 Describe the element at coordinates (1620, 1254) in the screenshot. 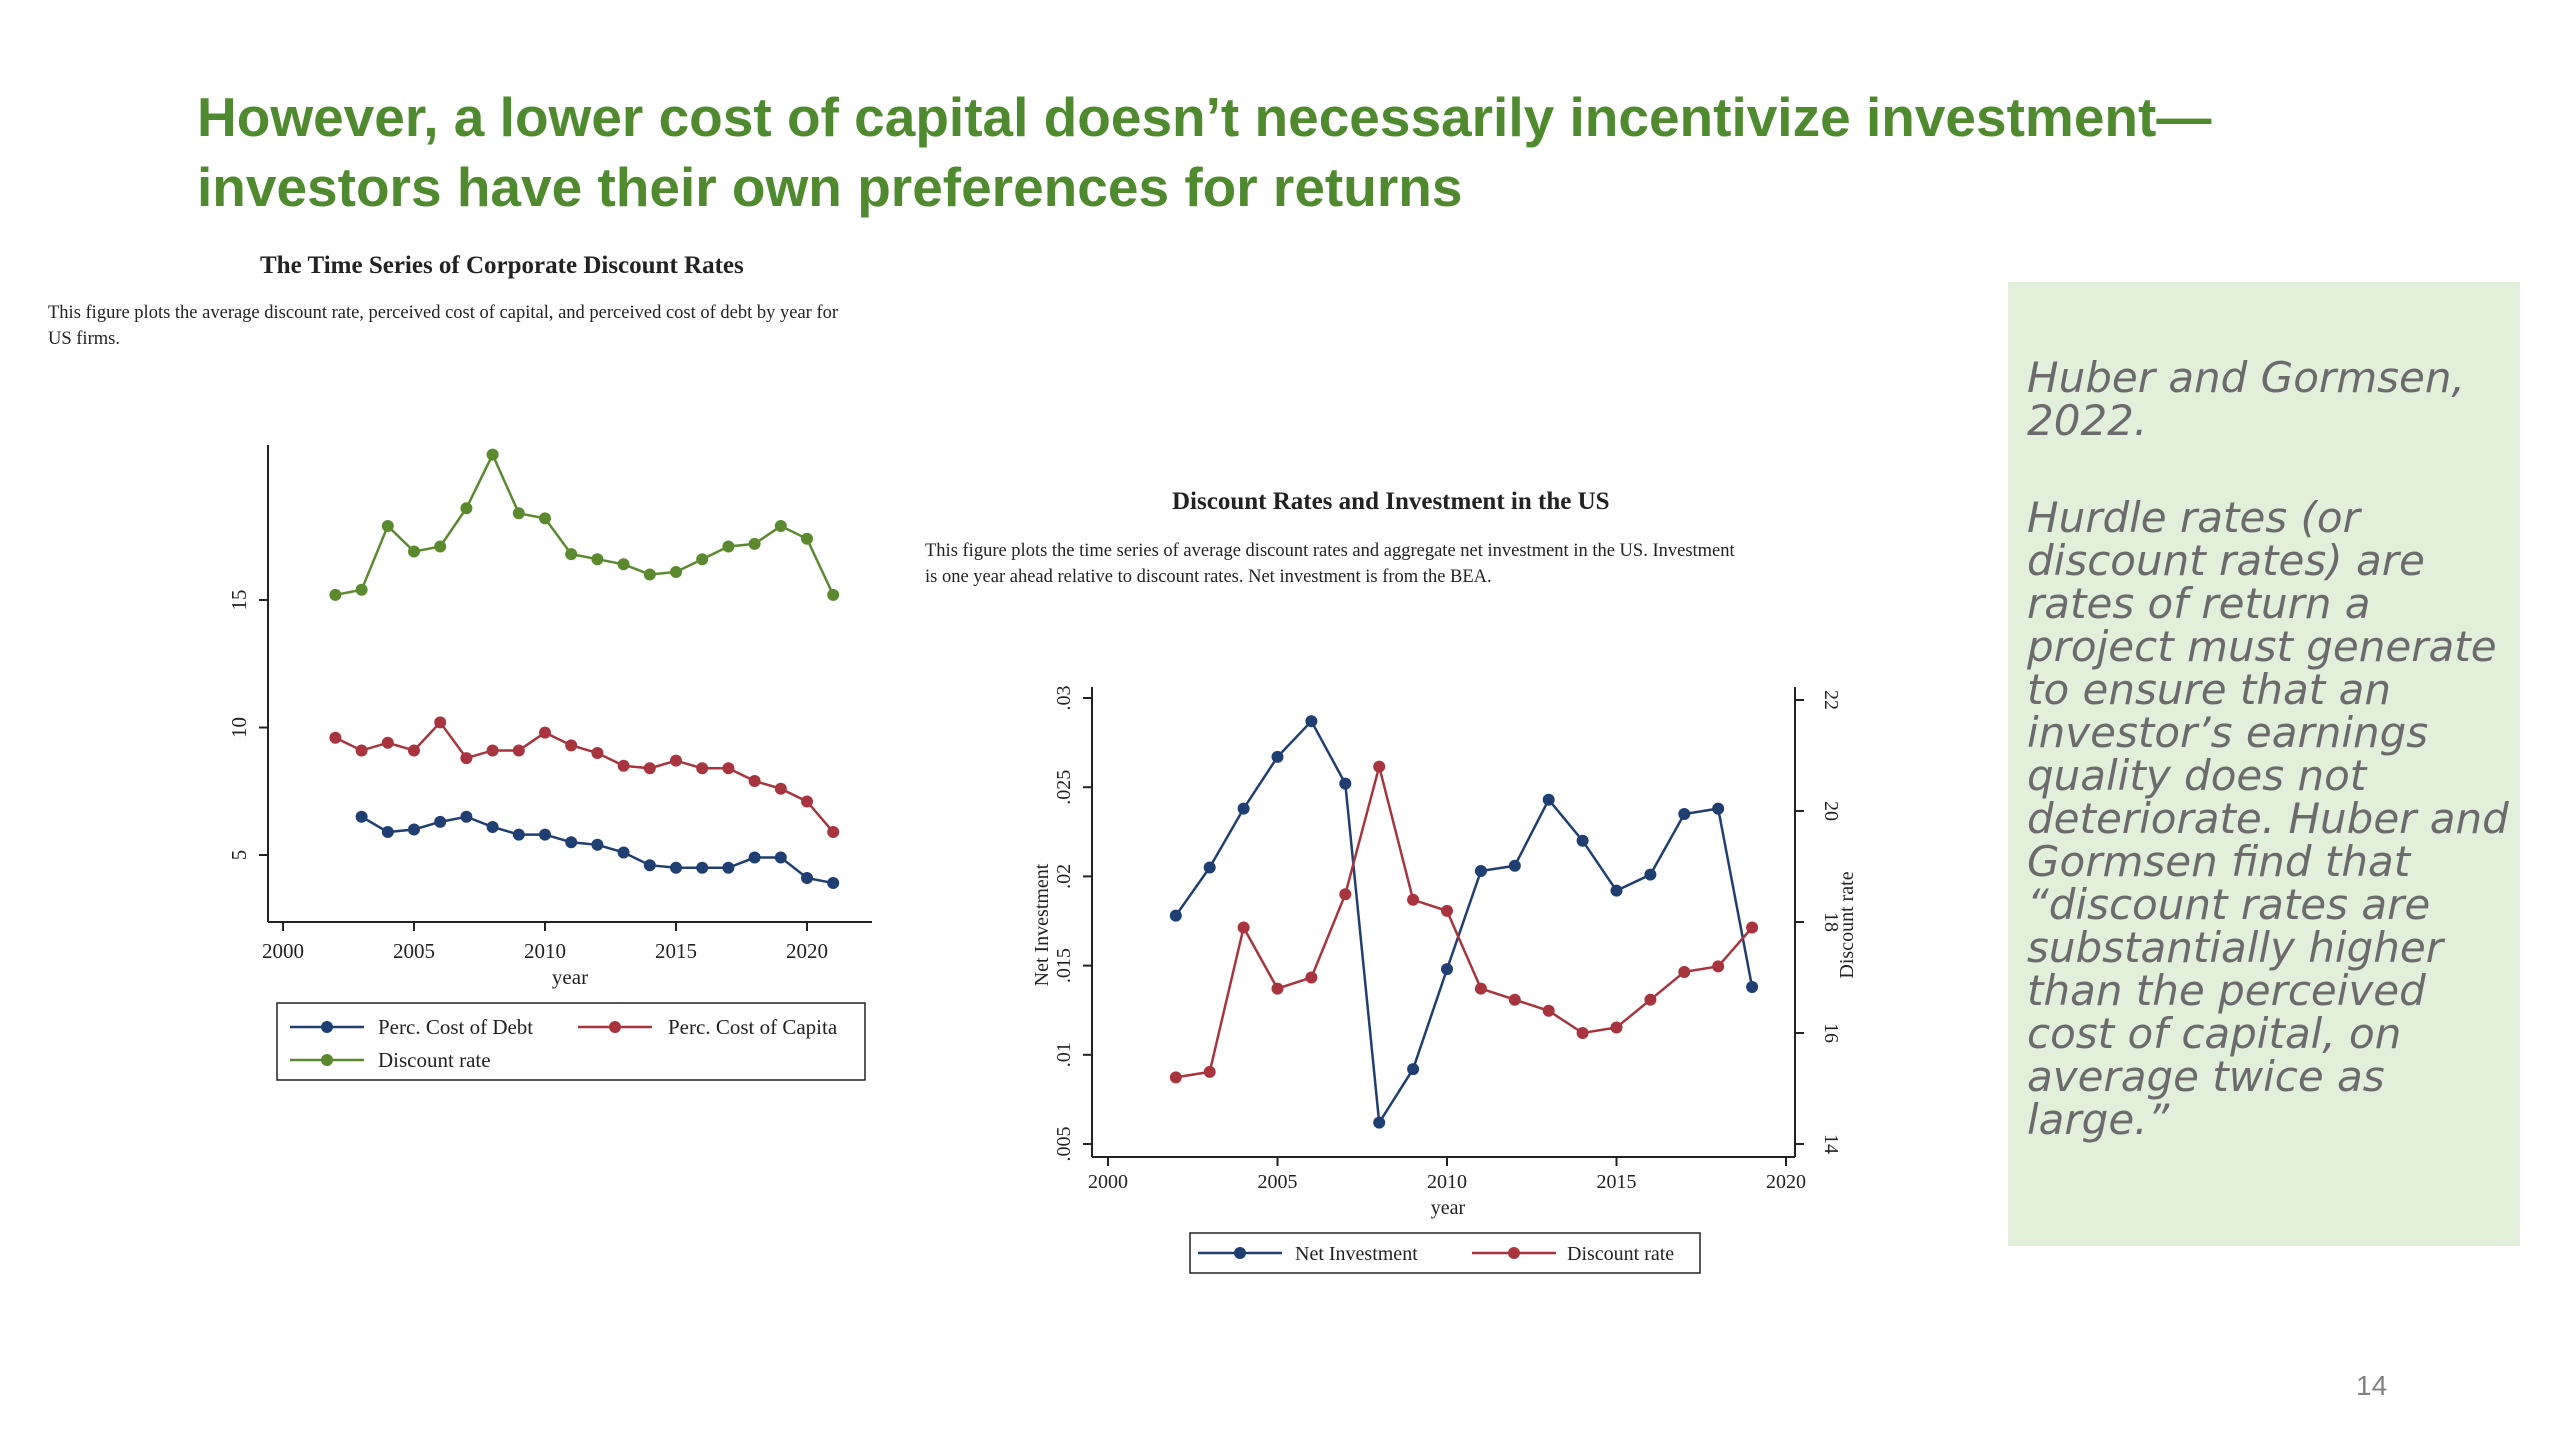

I see `legend-label: Discount rate` at that location.